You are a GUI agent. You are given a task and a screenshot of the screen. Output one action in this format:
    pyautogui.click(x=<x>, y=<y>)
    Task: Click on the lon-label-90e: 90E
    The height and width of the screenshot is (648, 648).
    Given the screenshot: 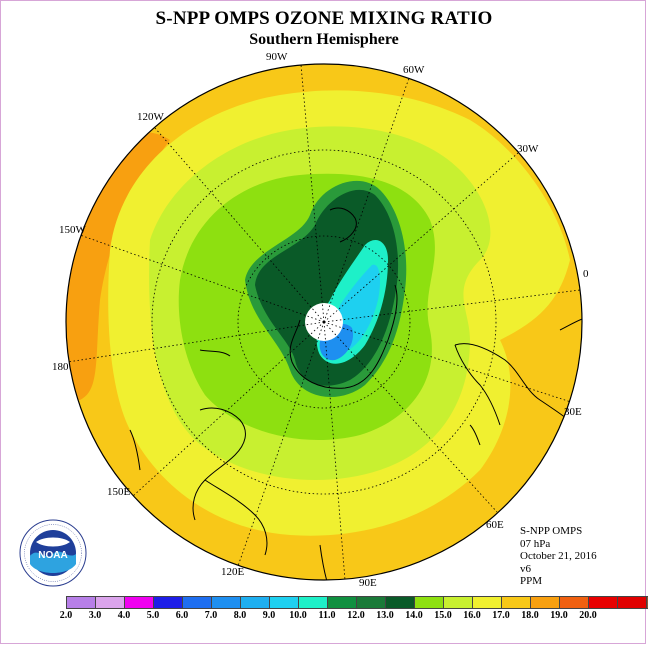 What is the action you would take?
    pyautogui.click(x=368, y=583)
    